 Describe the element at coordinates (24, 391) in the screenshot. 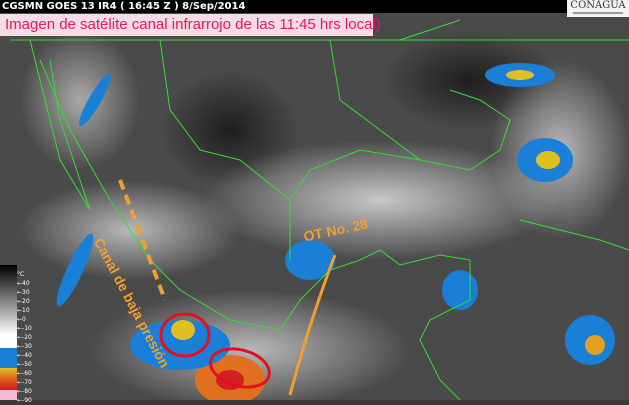

I see `scale-tick: ←-80` at that location.